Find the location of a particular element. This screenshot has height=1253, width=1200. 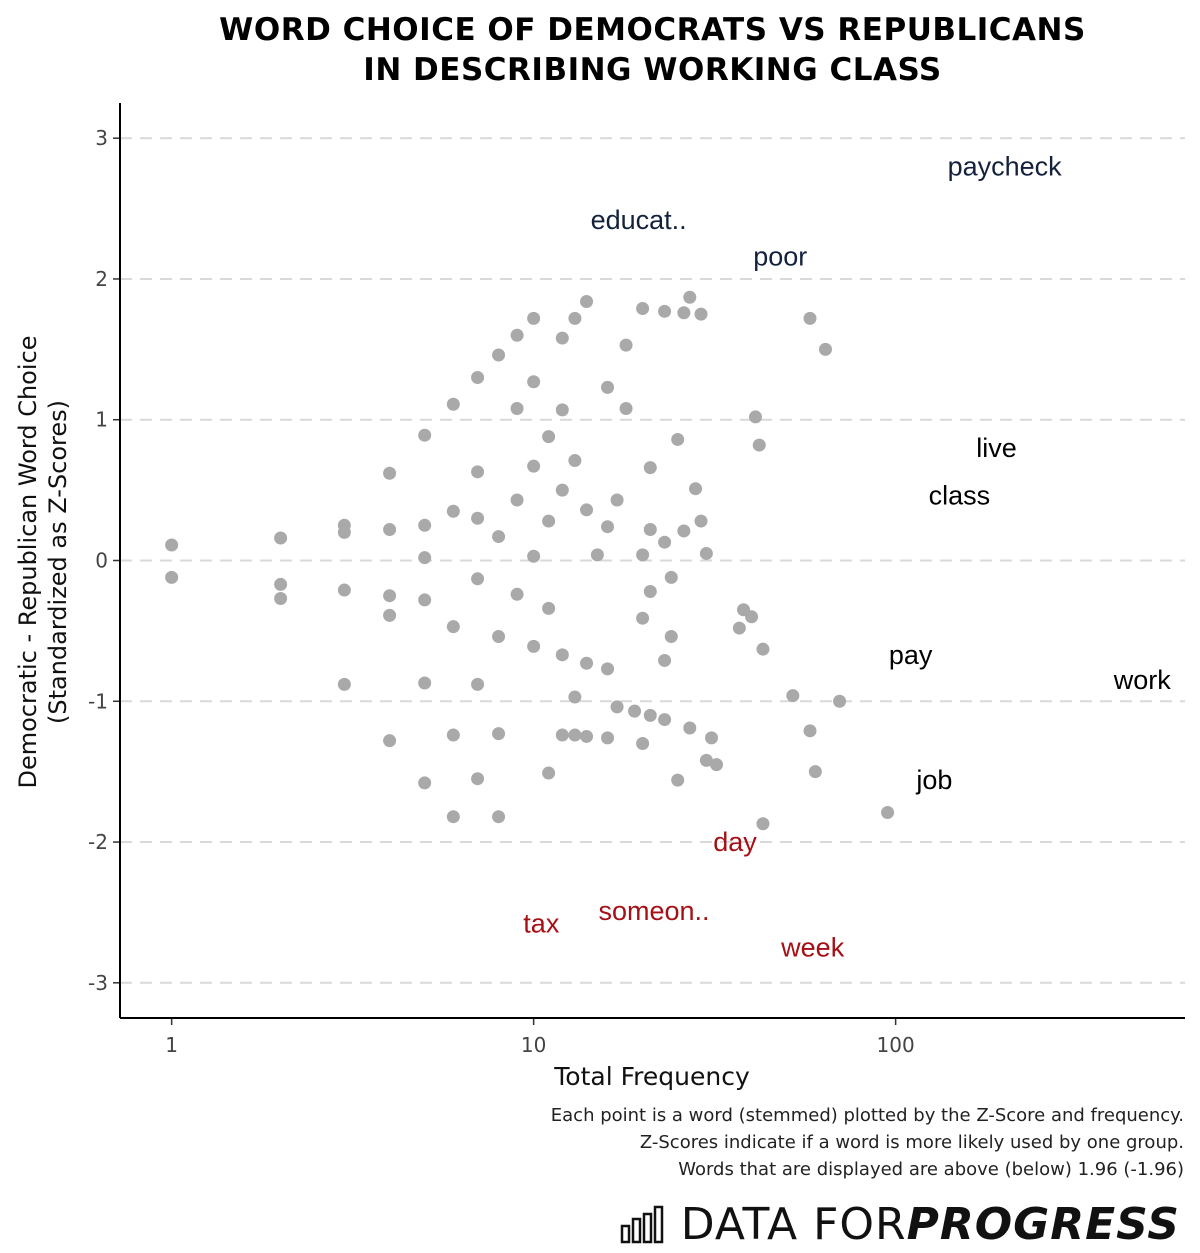

x-axis-label: Total Frequency is located at coordinates (651, 1076).